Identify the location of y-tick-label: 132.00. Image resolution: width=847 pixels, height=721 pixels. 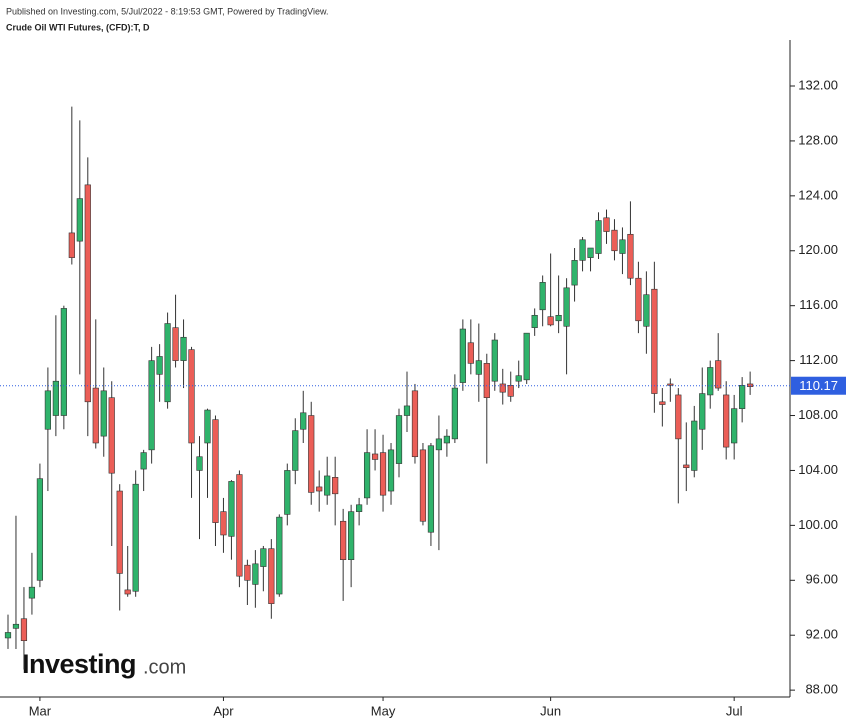
(818, 84).